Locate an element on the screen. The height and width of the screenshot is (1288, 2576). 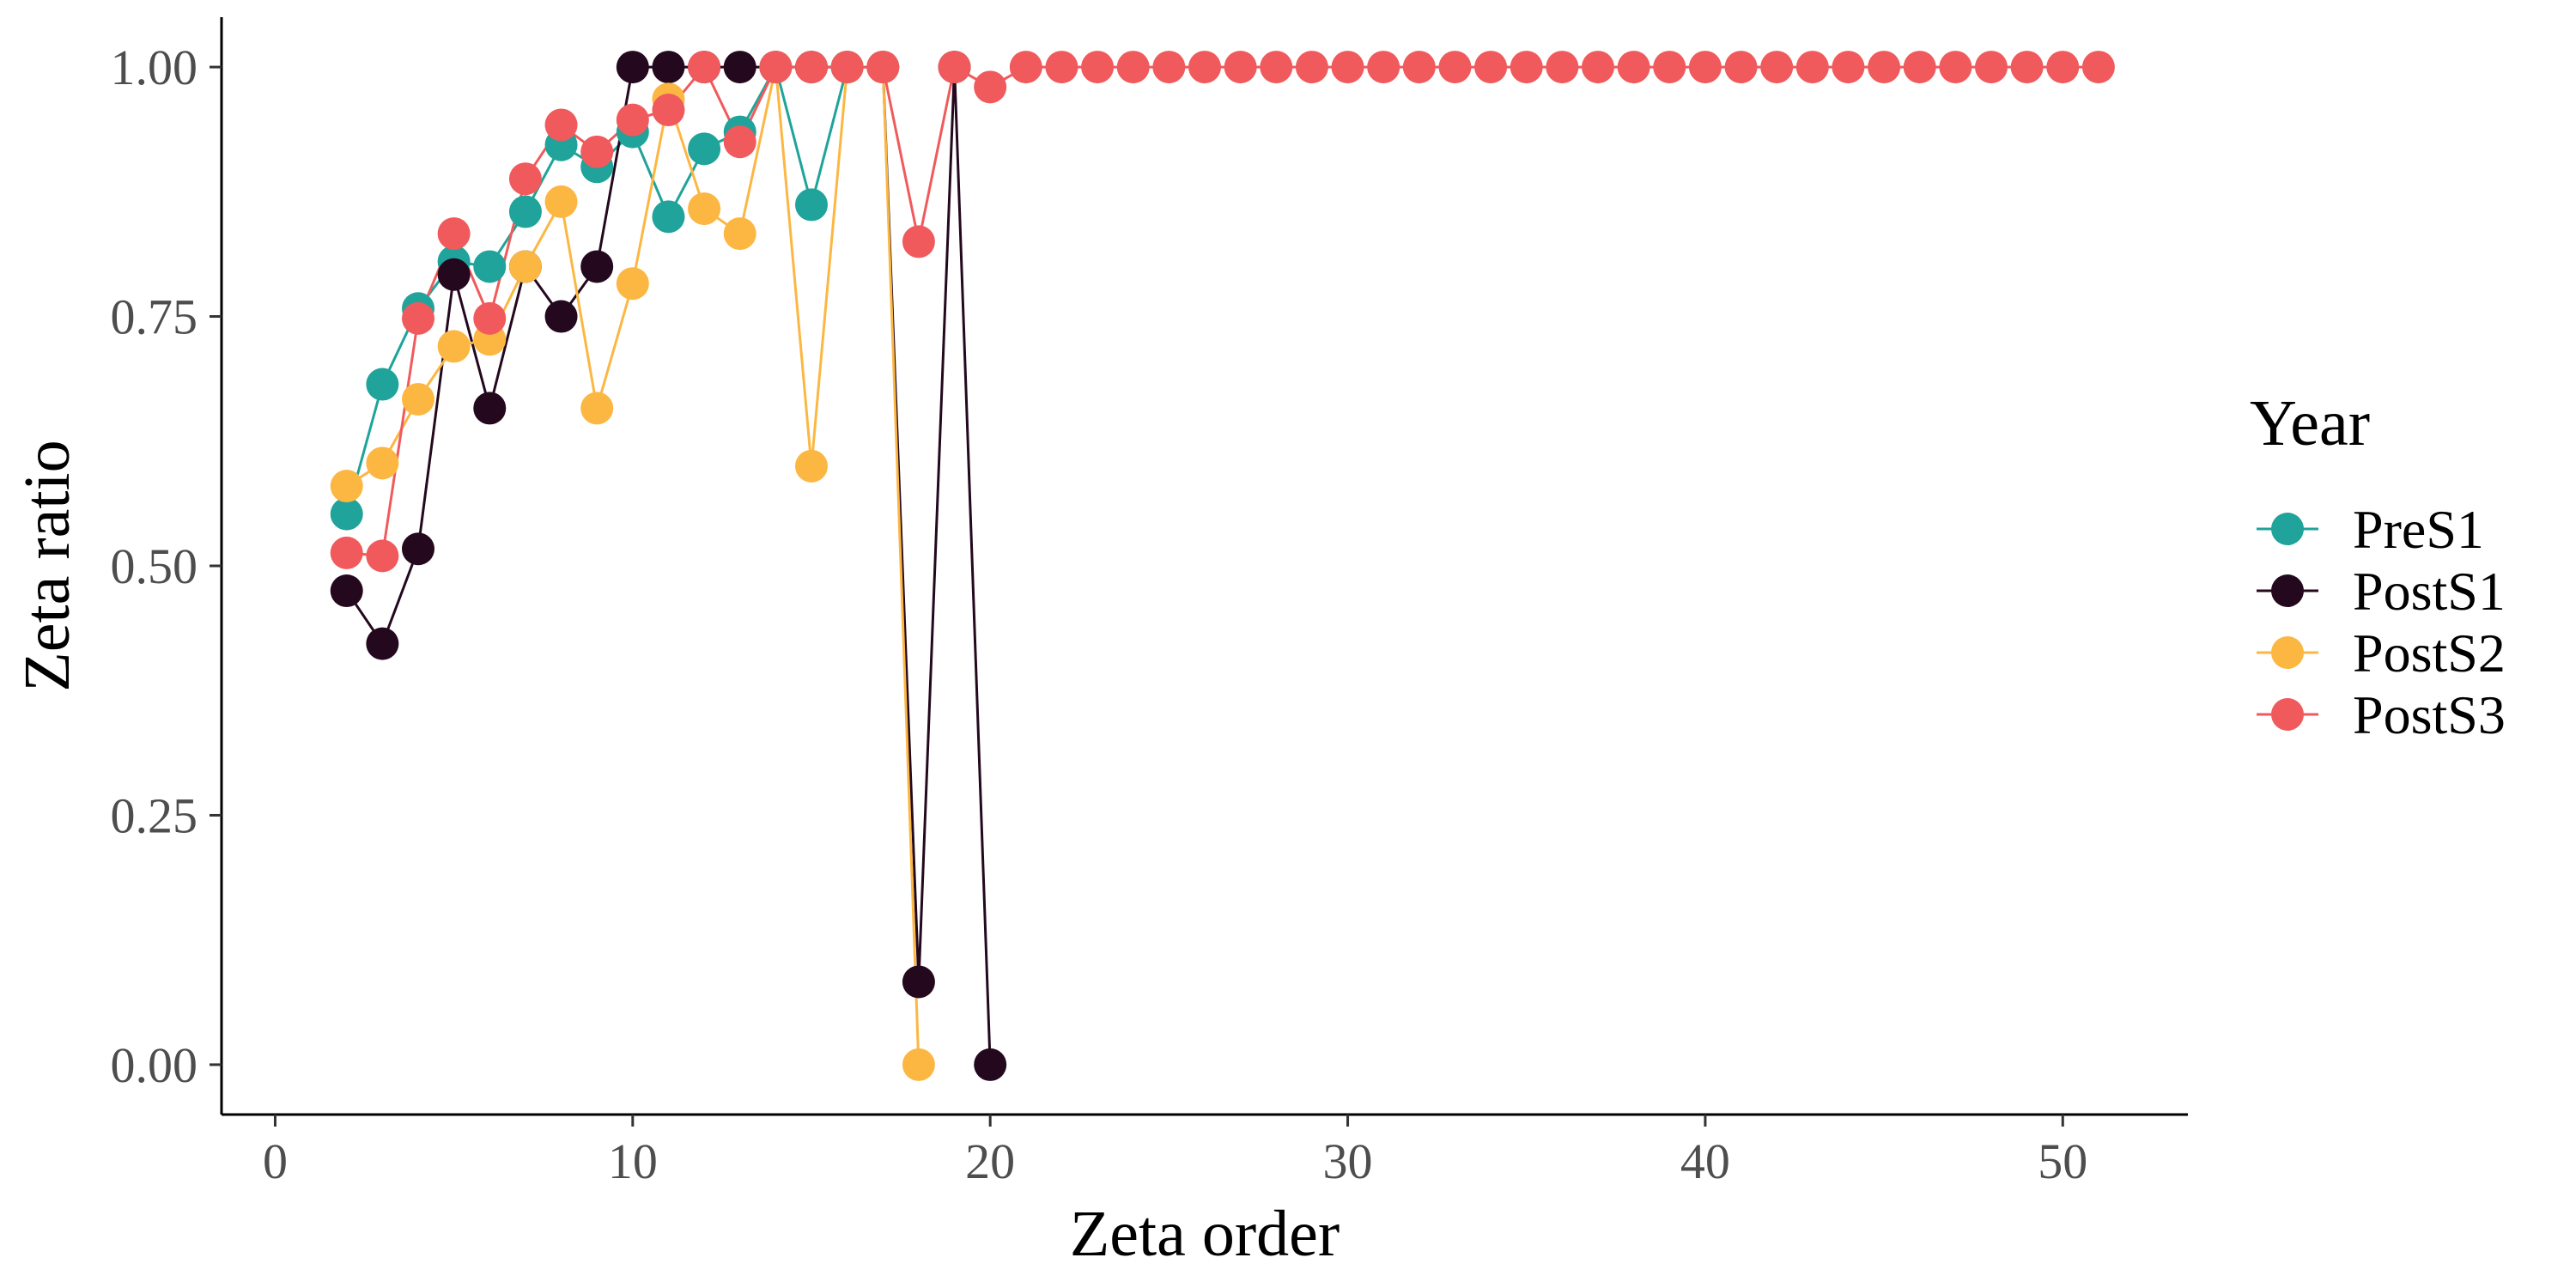
legend-item: PreS1 is located at coordinates (2370, 530).